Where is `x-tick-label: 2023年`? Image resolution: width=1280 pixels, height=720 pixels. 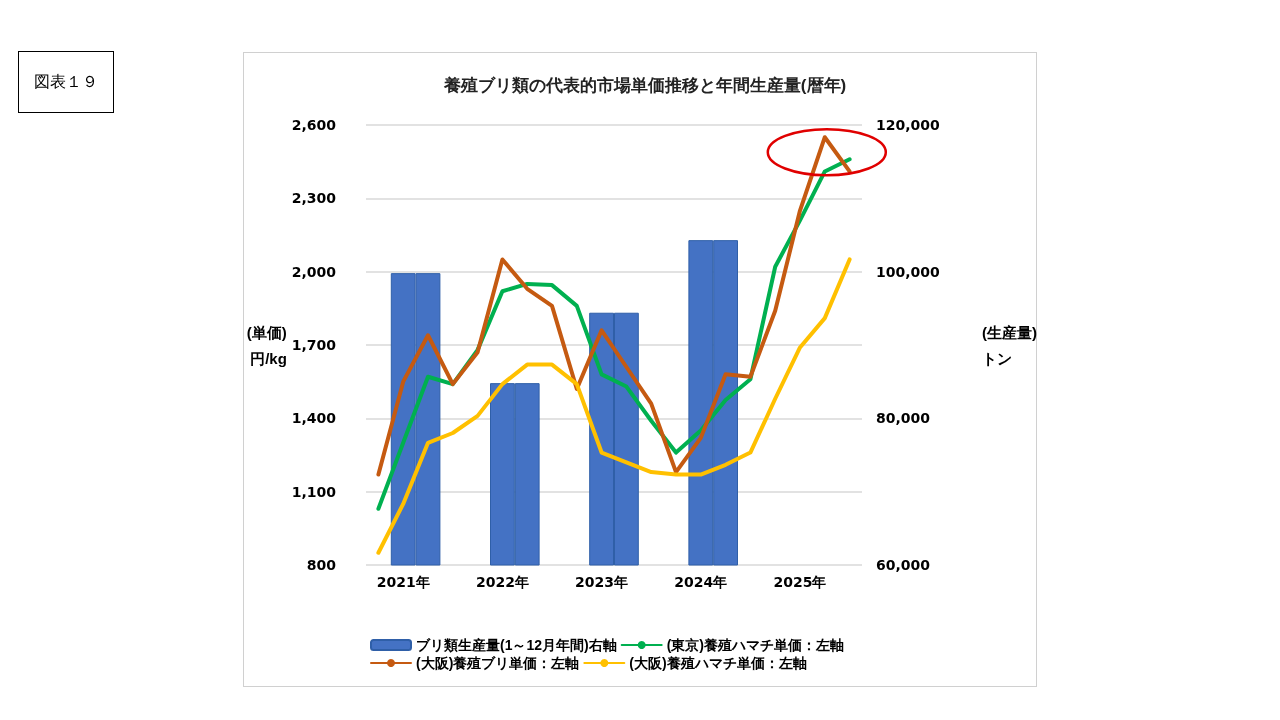
x-tick-label: 2023年 is located at coordinates (602, 582).